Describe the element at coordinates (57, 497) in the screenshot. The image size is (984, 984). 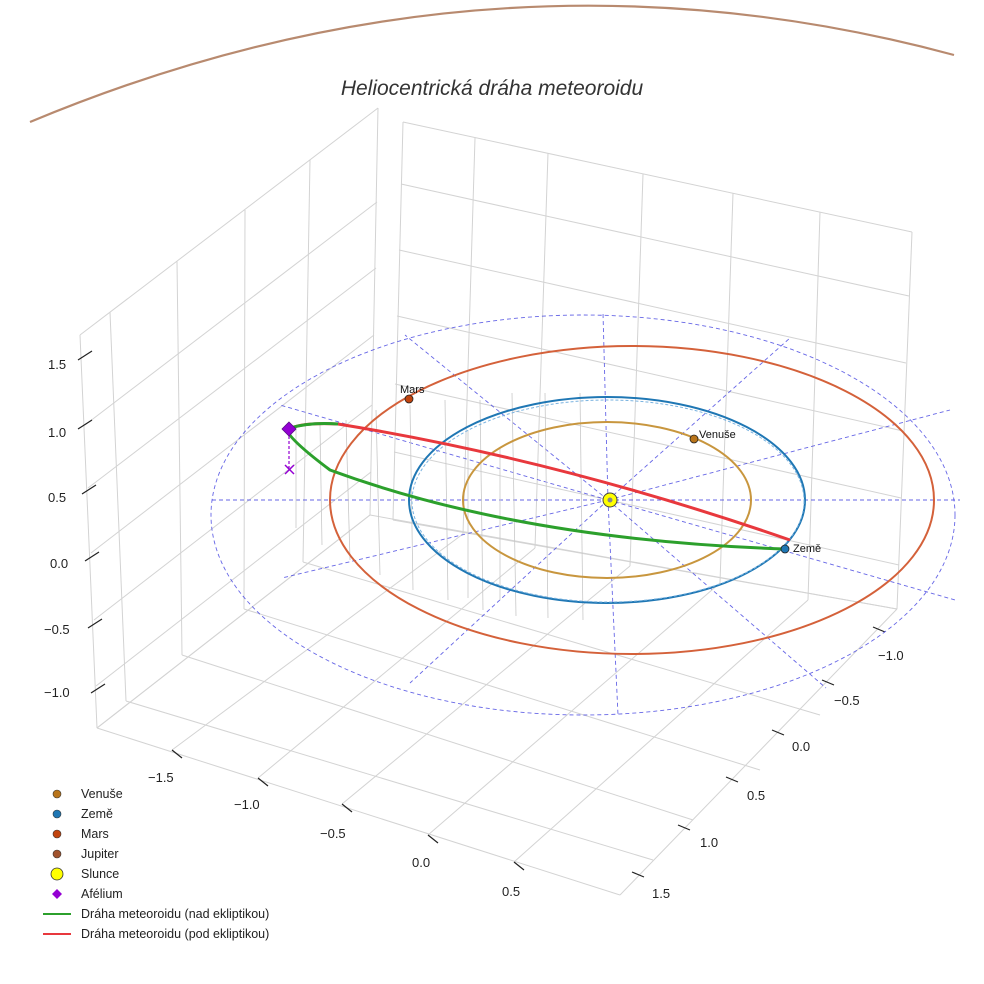
I see `z-tick: 0.5` at that location.